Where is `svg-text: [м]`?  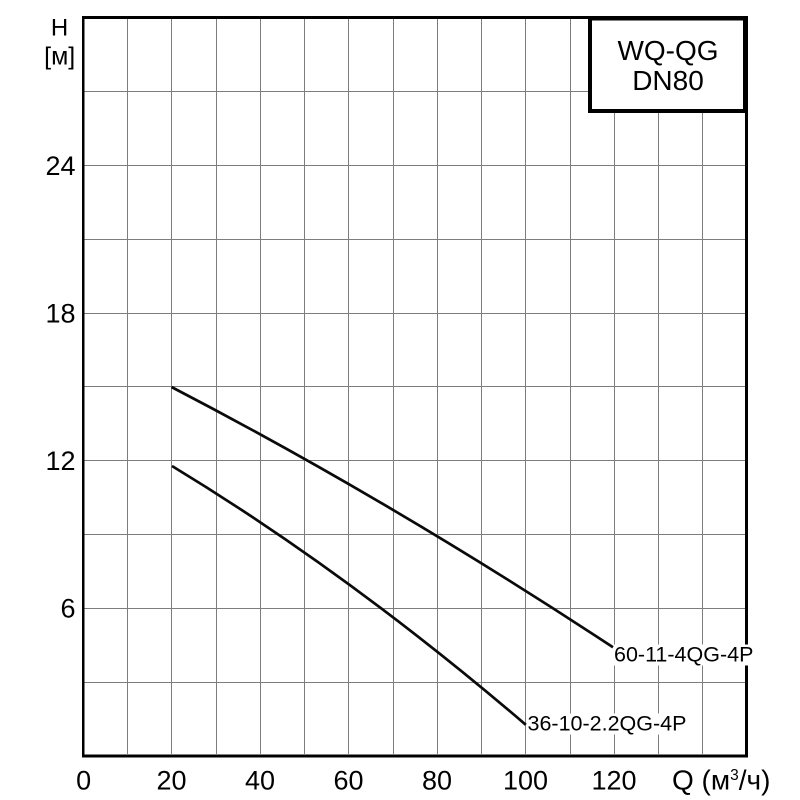
svg-text: [м] is located at coordinates (59, 57).